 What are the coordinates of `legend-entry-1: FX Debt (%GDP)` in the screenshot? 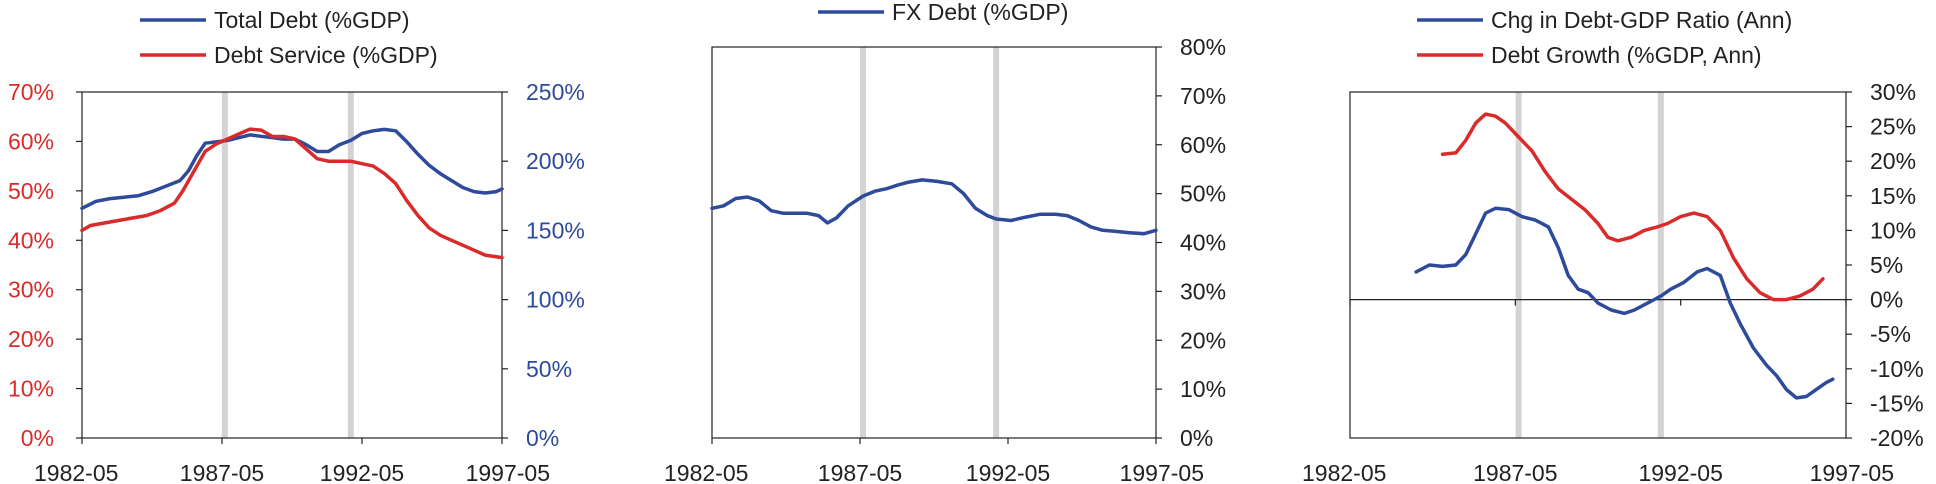 It's located at (943, 12).